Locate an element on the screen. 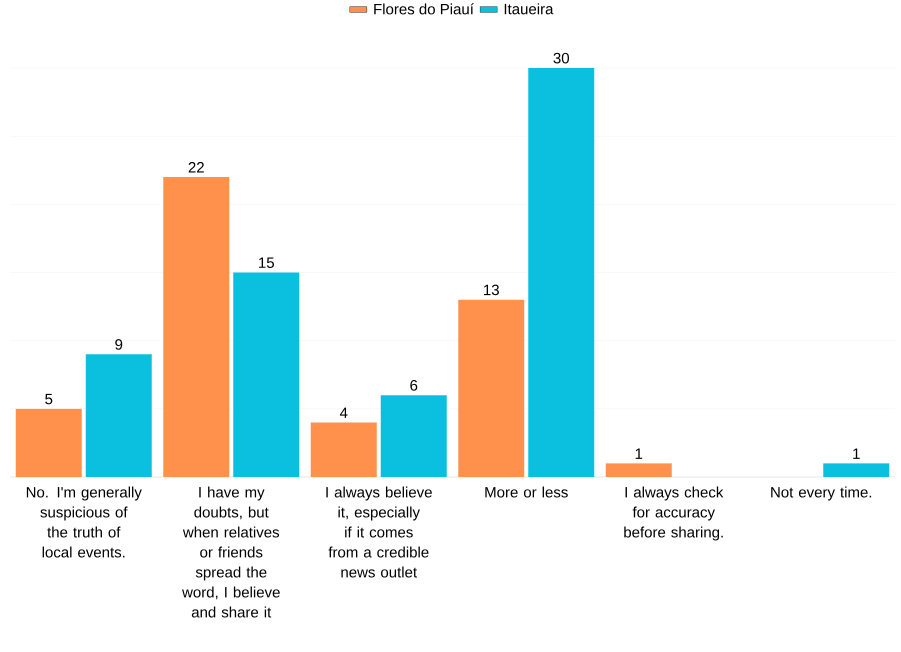 Image resolution: width=901 pixels, height=652 pixels. x-tick-label: I have my doubts, but when relatives or friends spread the word, I believe and share it is located at coordinates (231, 552).